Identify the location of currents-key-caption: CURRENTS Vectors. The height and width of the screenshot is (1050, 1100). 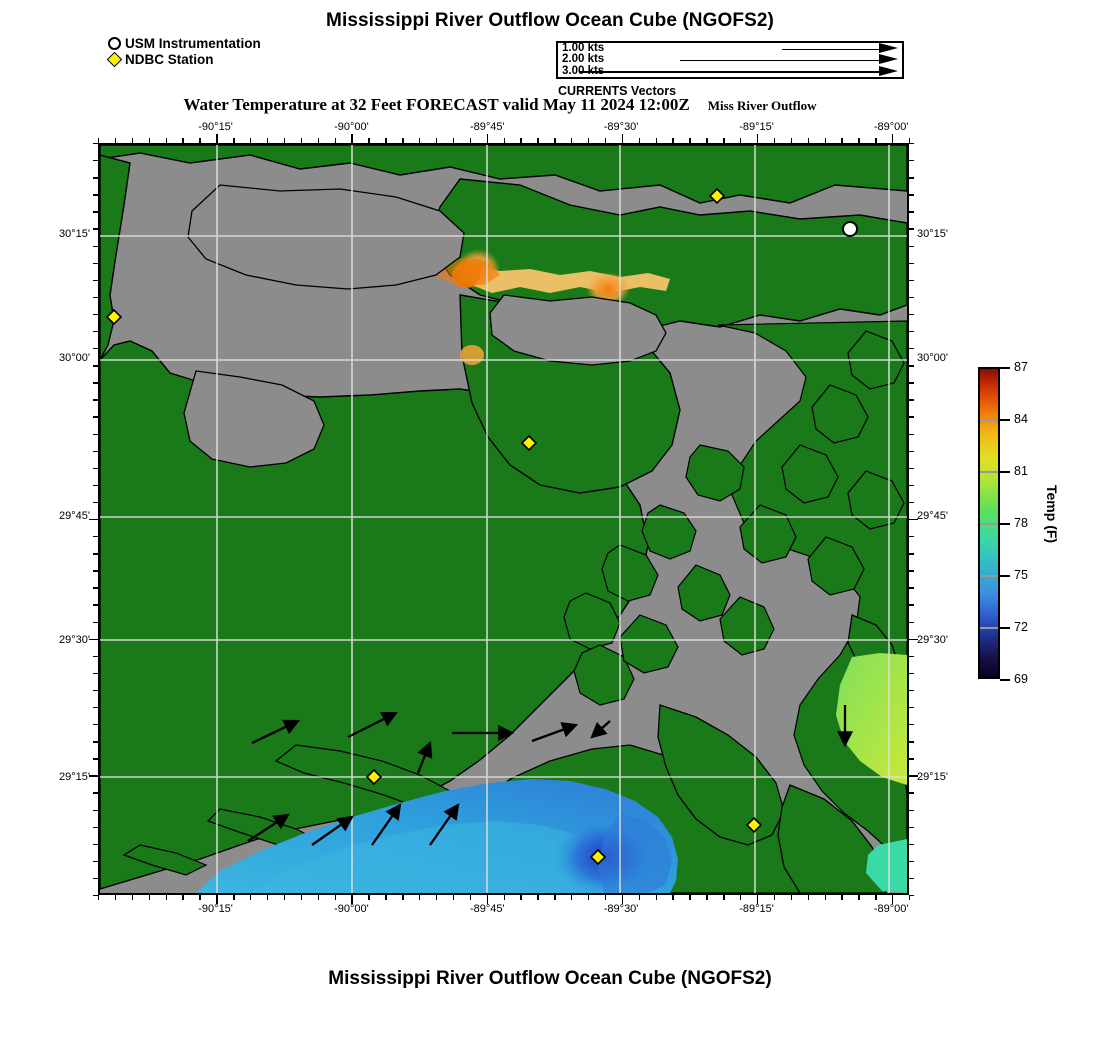
(617, 91).